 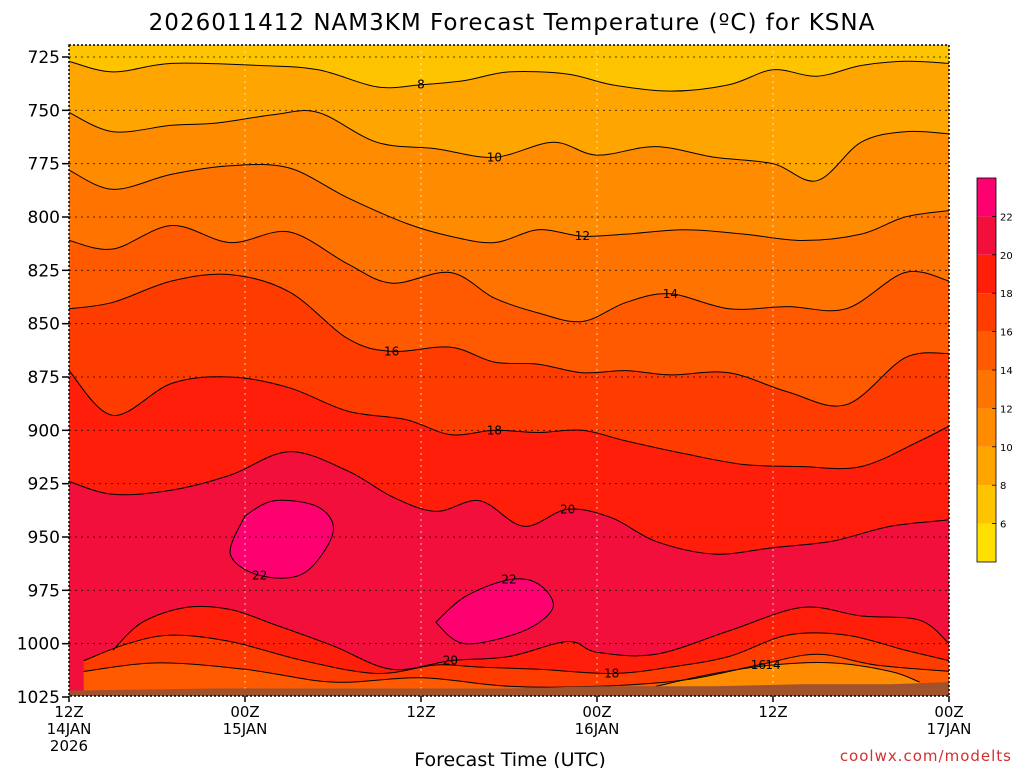 I want to click on colorbar-label: 20, so click(x=1006, y=256).